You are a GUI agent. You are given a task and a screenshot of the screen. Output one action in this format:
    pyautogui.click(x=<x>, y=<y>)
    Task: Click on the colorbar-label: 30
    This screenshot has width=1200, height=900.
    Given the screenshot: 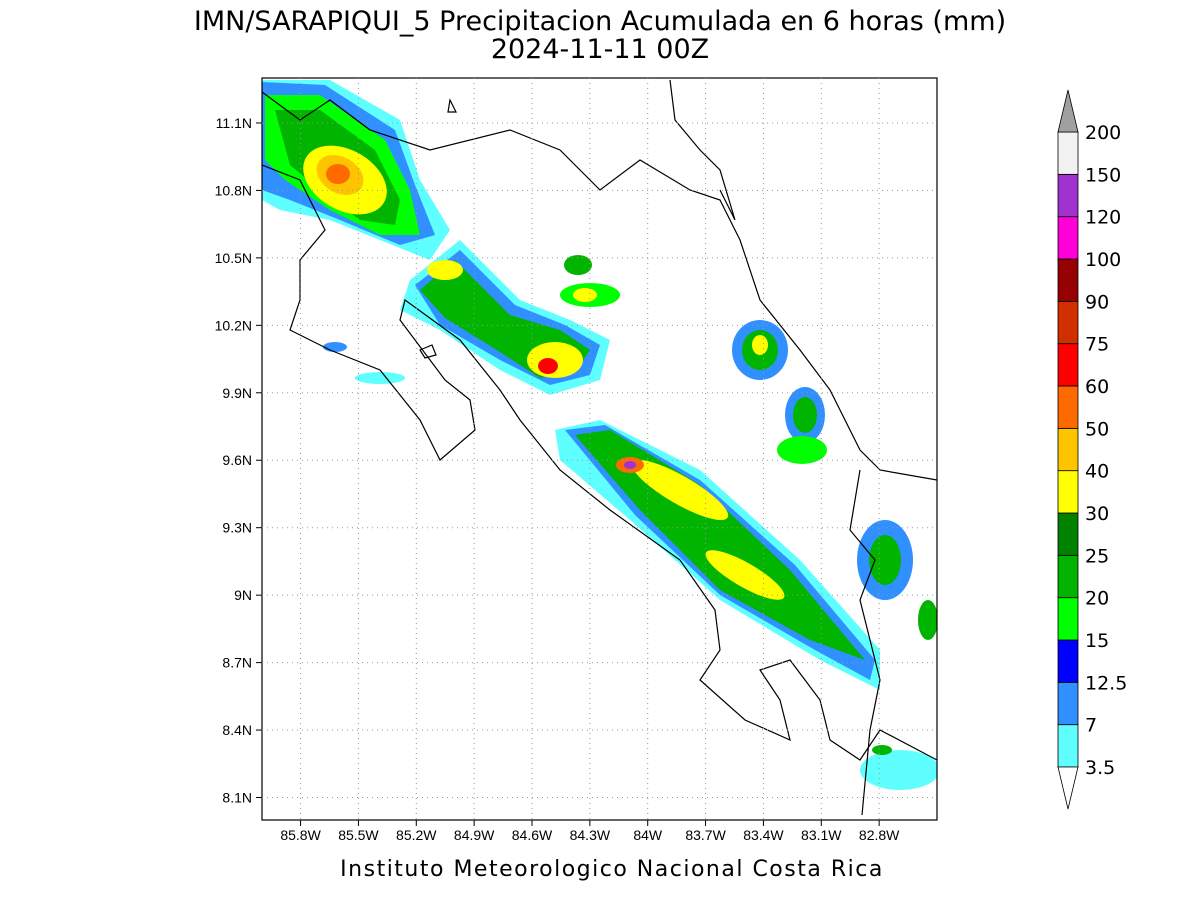 What is the action you would take?
    pyautogui.click(x=1097, y=514)
    